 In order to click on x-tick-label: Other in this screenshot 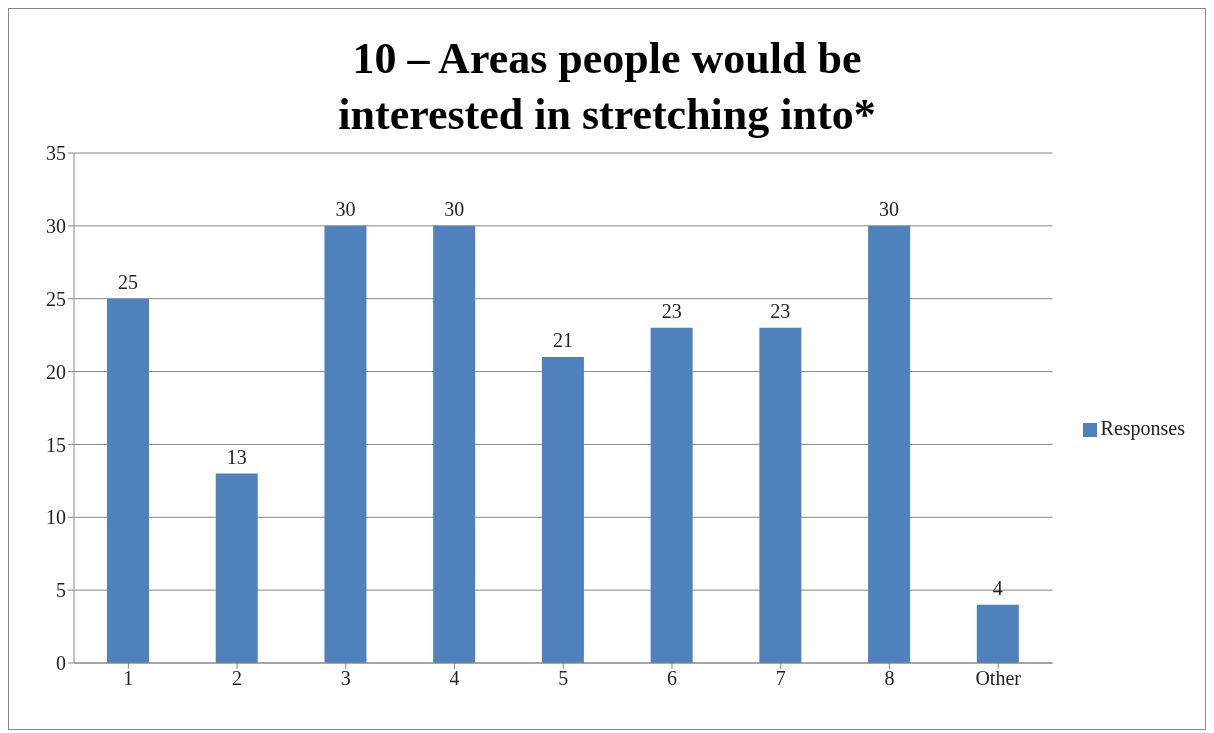, I will do `click(998, 678)`.